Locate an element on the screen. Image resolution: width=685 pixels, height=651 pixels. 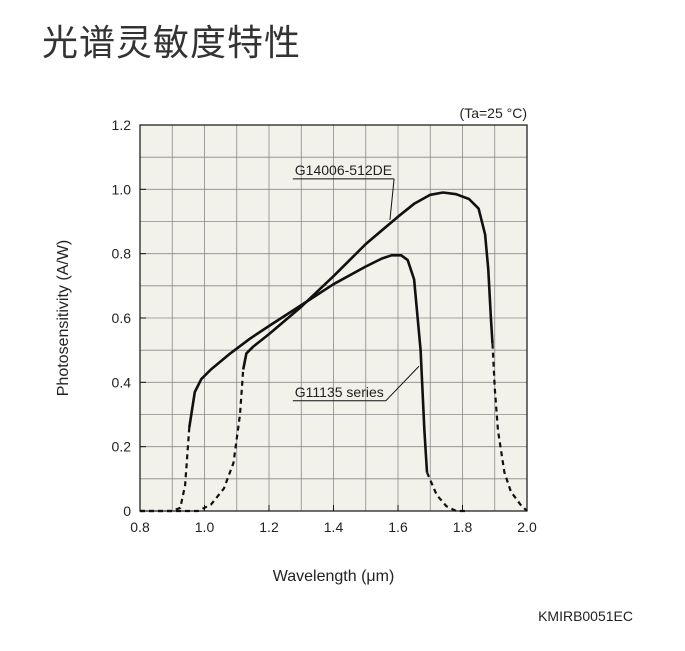
condition-label: (Ta=25 °C) is located at coordinates (493, 113).